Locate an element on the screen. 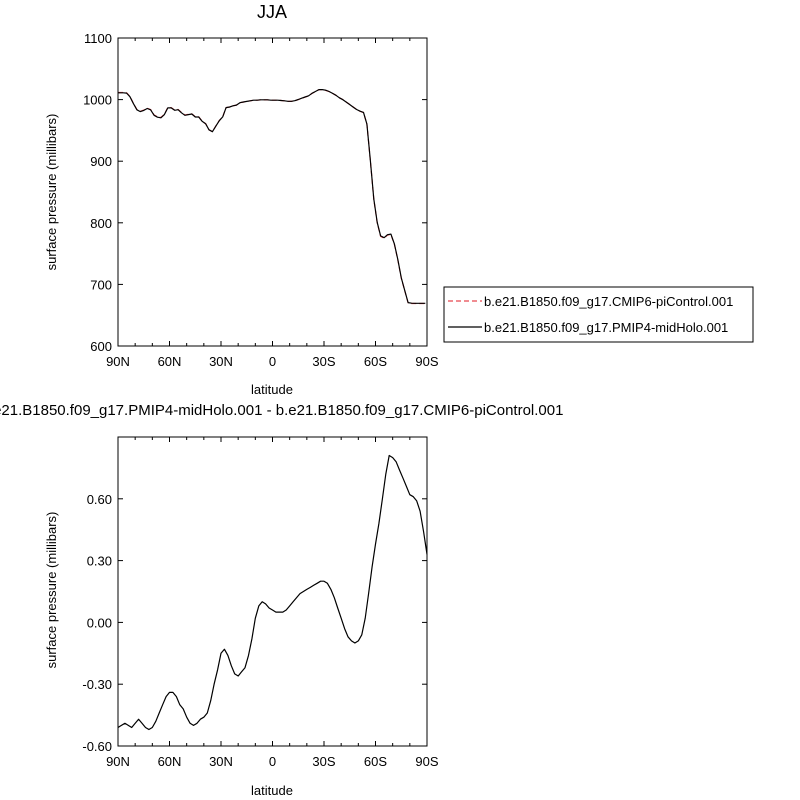  top-panel-xlabel: latitude is located at coordinates (272, 389).